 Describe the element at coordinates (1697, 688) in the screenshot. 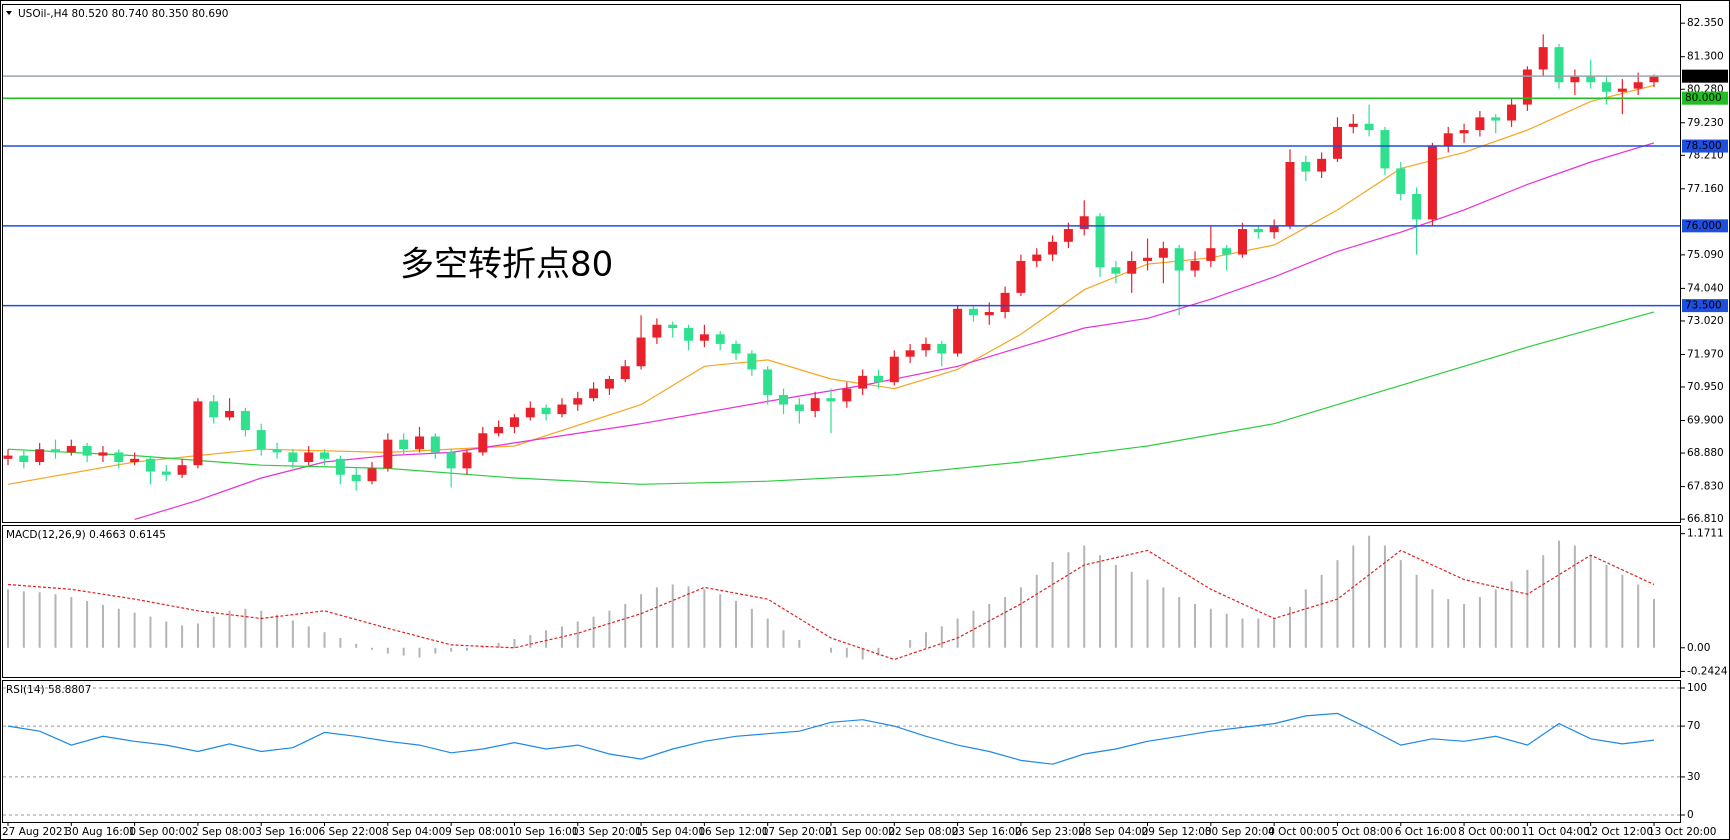

I see `y-tick-label: 100` at that location.